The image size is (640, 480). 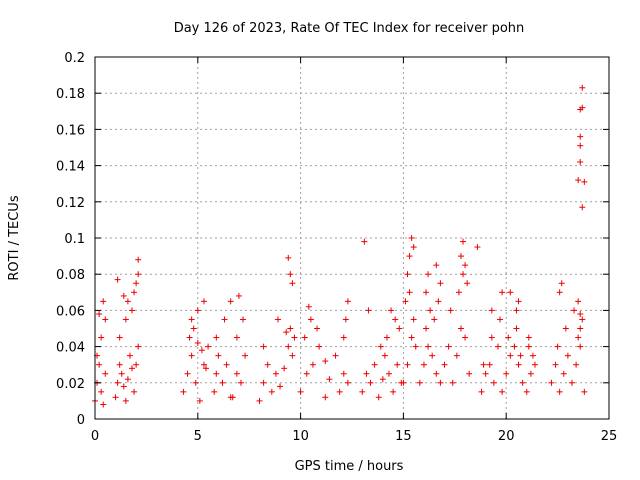 What do you see at coordinates (609, 436) in the screenshot?
I see `x-tick-label: 25` at bounding box center [609, 436].